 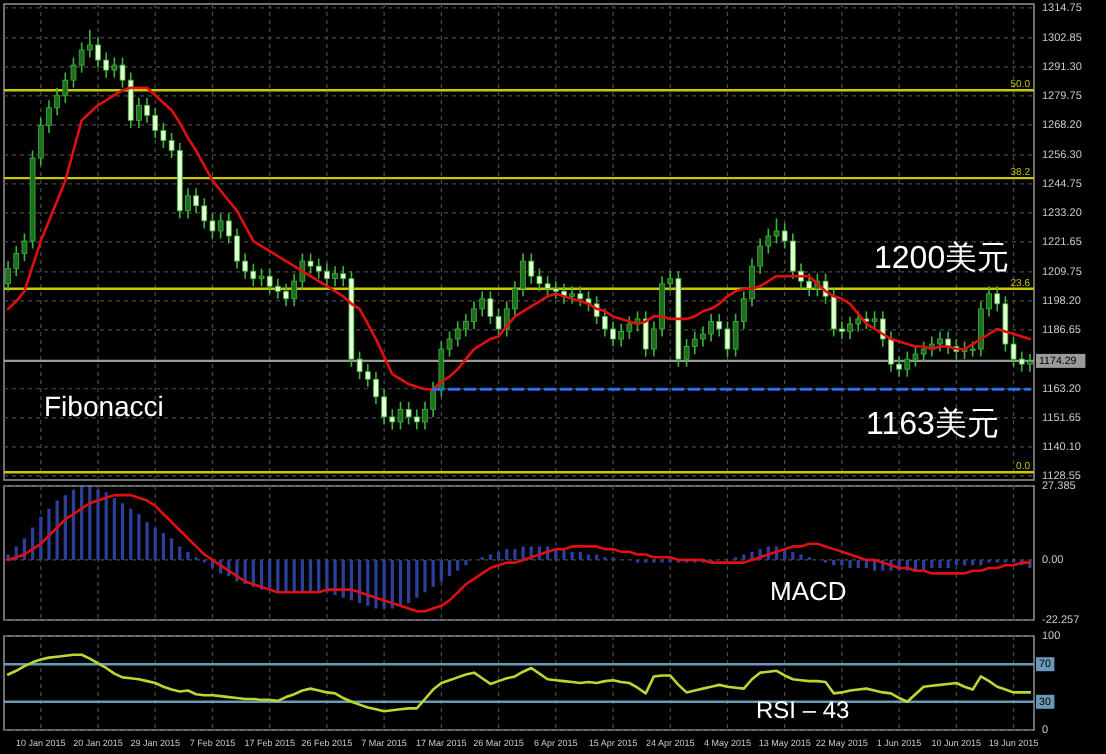 What do you see at coordinates (808, 591) in the screenshot?
I see `annotation: MACD` at bounding box center [808, 591].